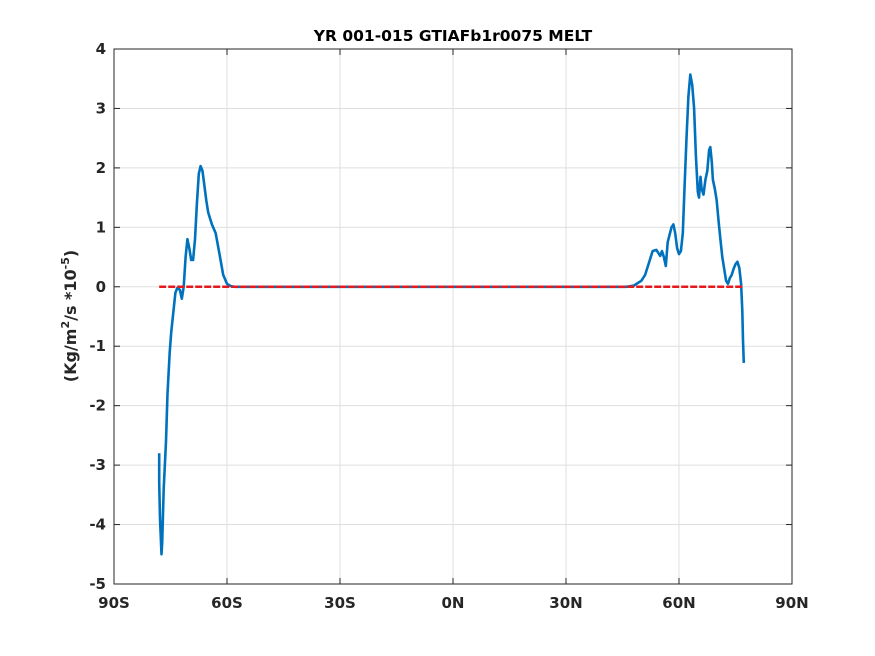  What do you see at coordinates (565, 603) in the screenshot?
I see `x-tick-label: 30N` at bounding box center [565, 603].